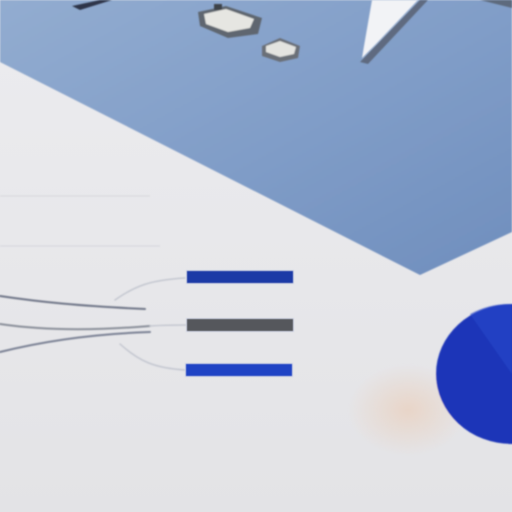  I want to click on line-chart, so click(93, 324).